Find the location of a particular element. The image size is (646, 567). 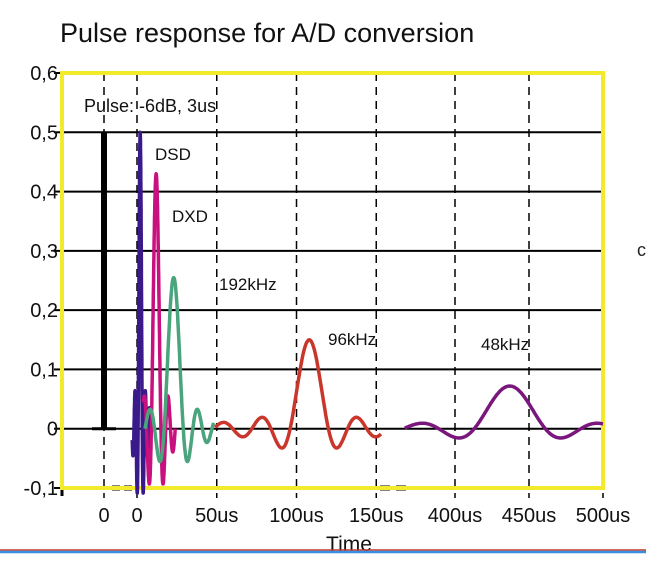

x-tick-label: 50us is located at coordinates (216, 516).